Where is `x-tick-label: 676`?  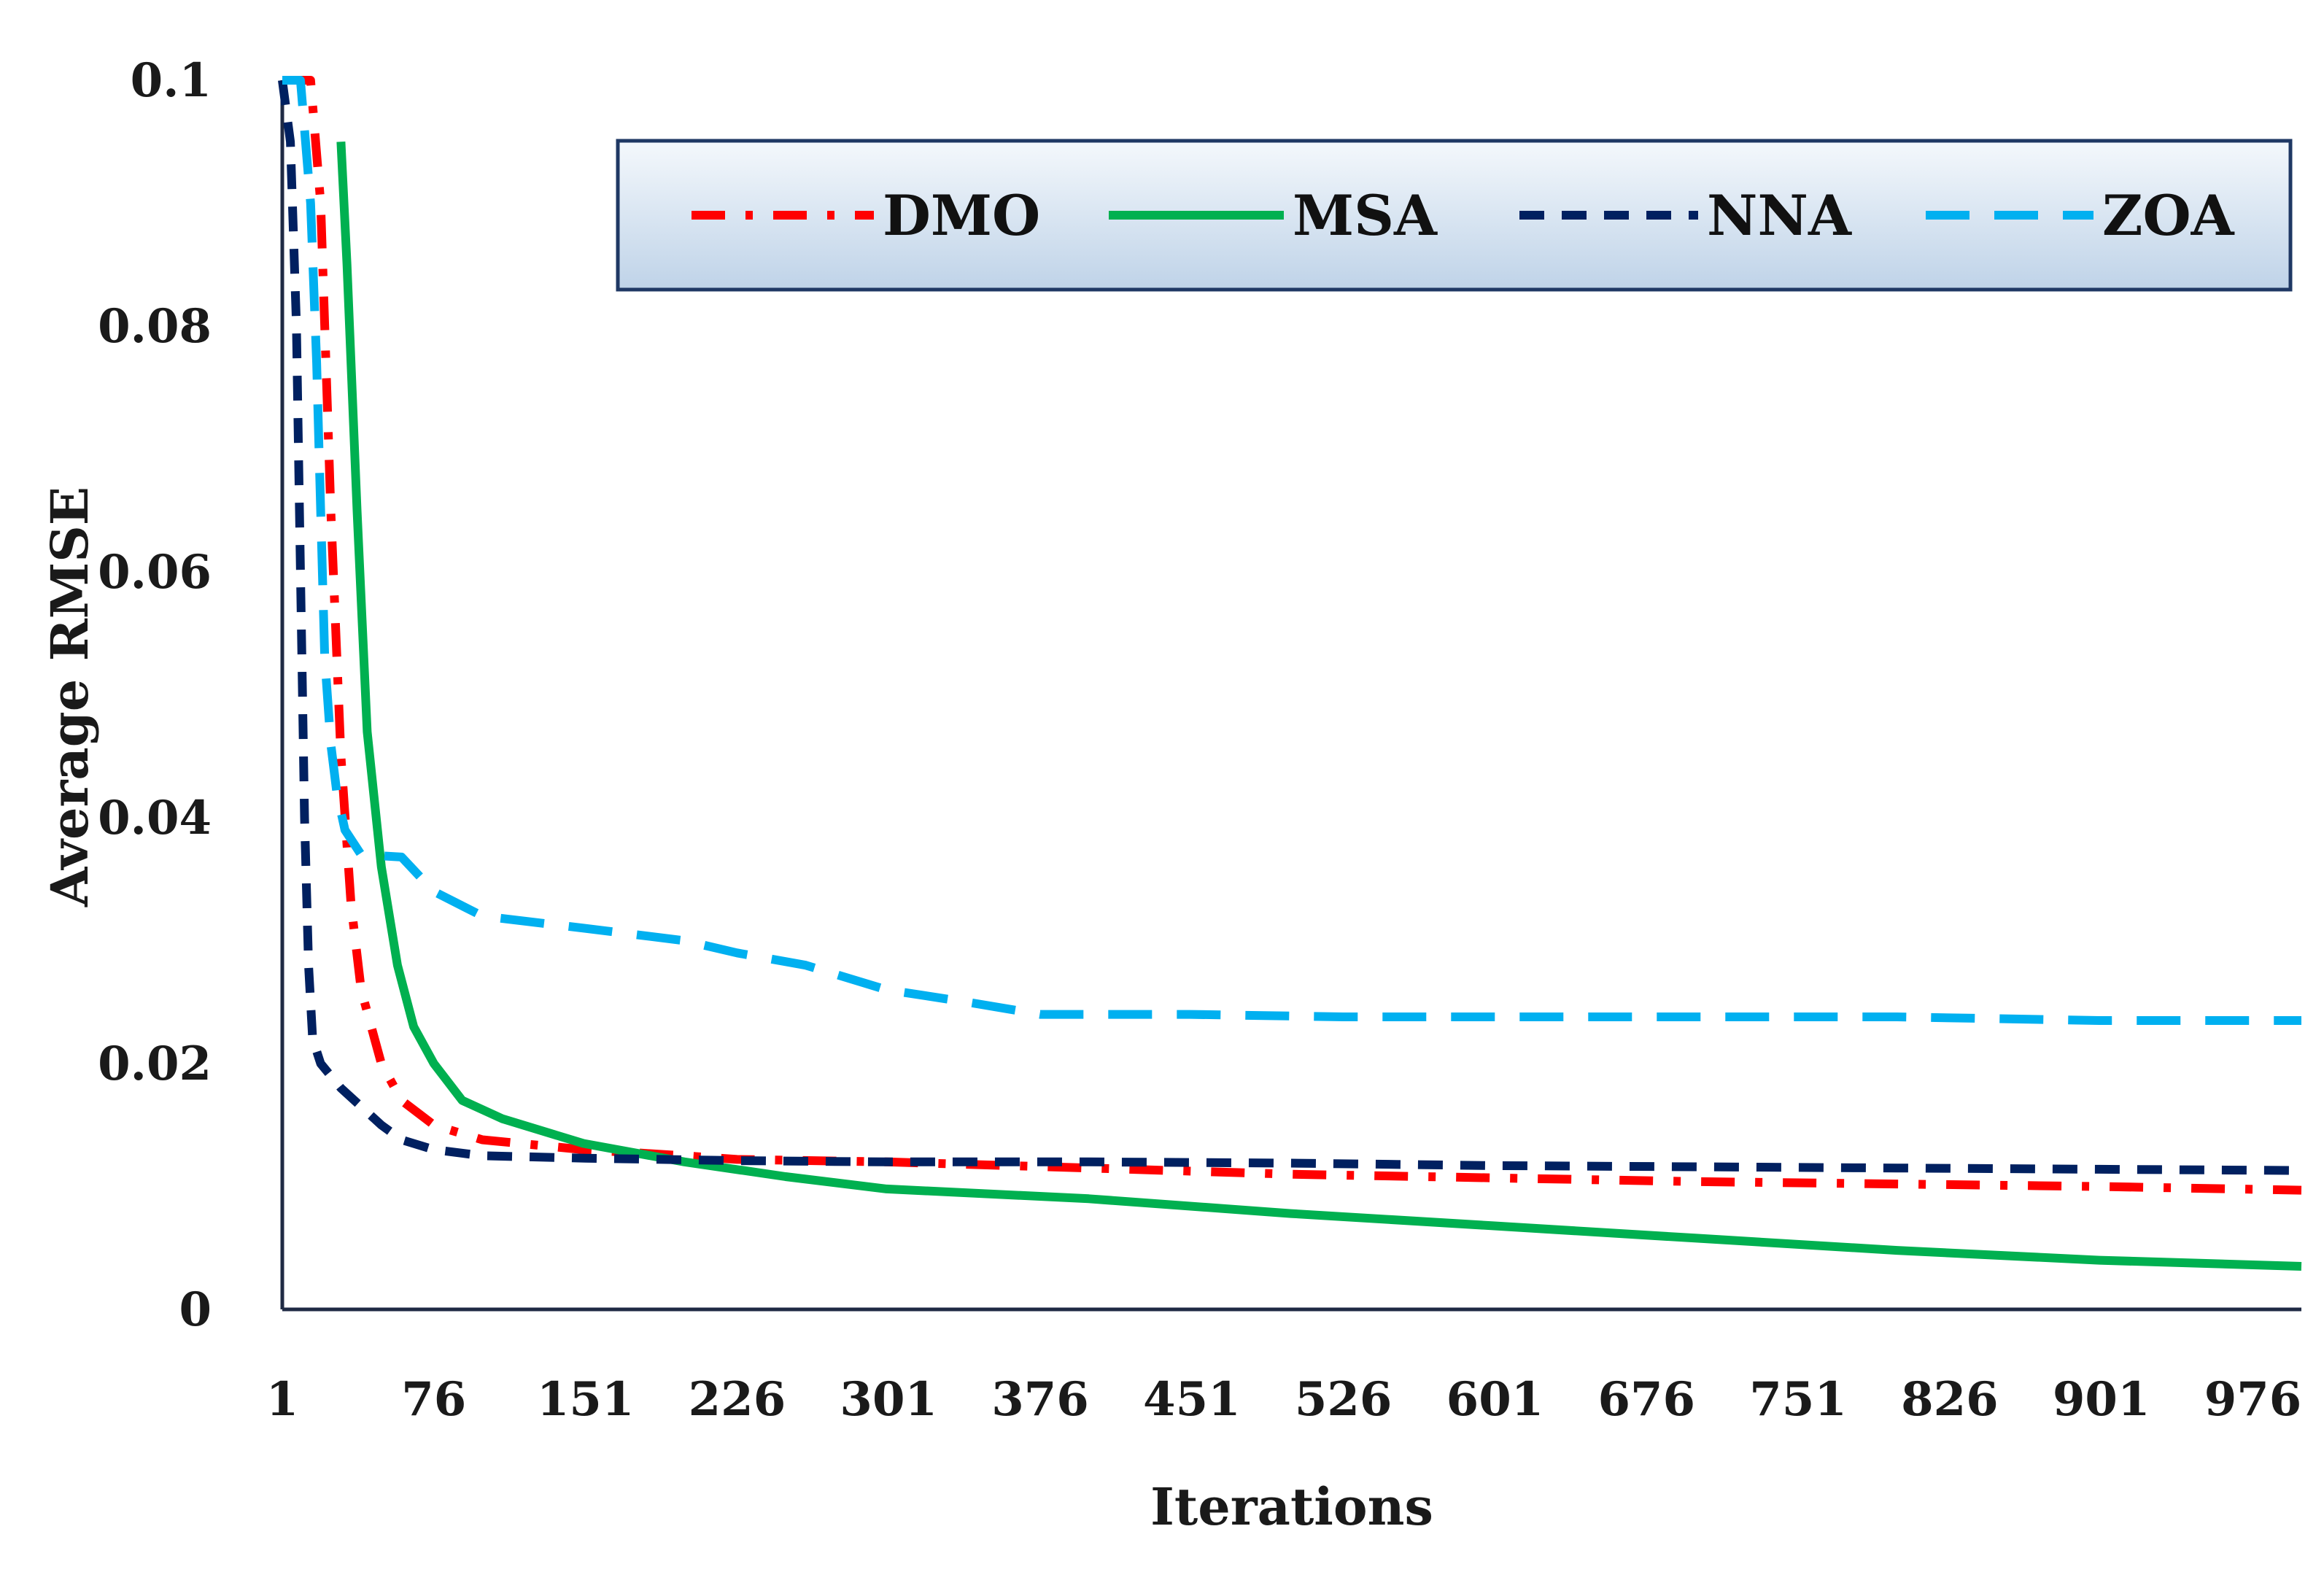
x-tick-label: 676 is located at coordinates (1646, 1399).